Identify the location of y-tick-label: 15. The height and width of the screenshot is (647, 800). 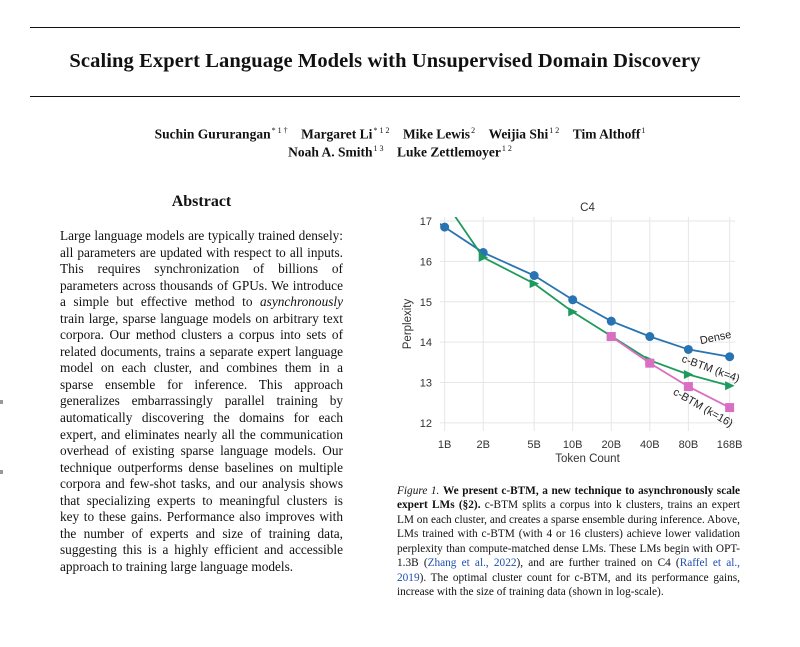
(426, 303).